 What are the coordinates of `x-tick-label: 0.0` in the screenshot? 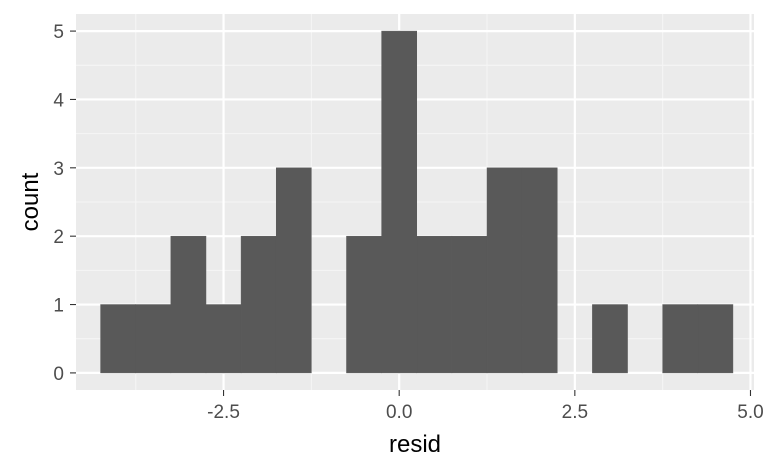 It's located at (399, 412).